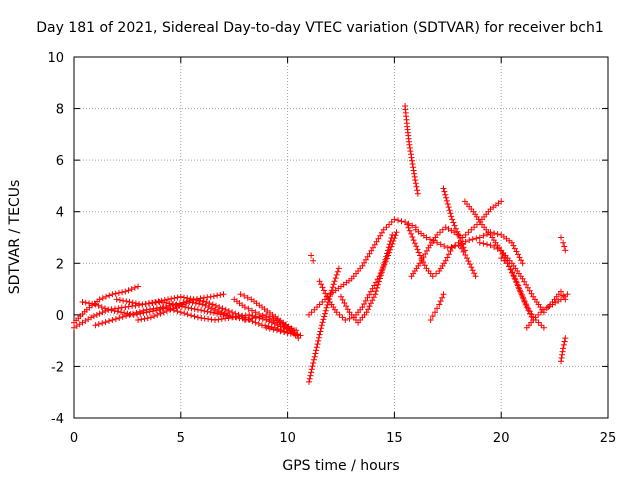 This screenshot has height=480, width=640. What do you see at coordinates (501, 438) in the screenshot?
I see `x-tick-label: 20` at bounding box center [501, 438].